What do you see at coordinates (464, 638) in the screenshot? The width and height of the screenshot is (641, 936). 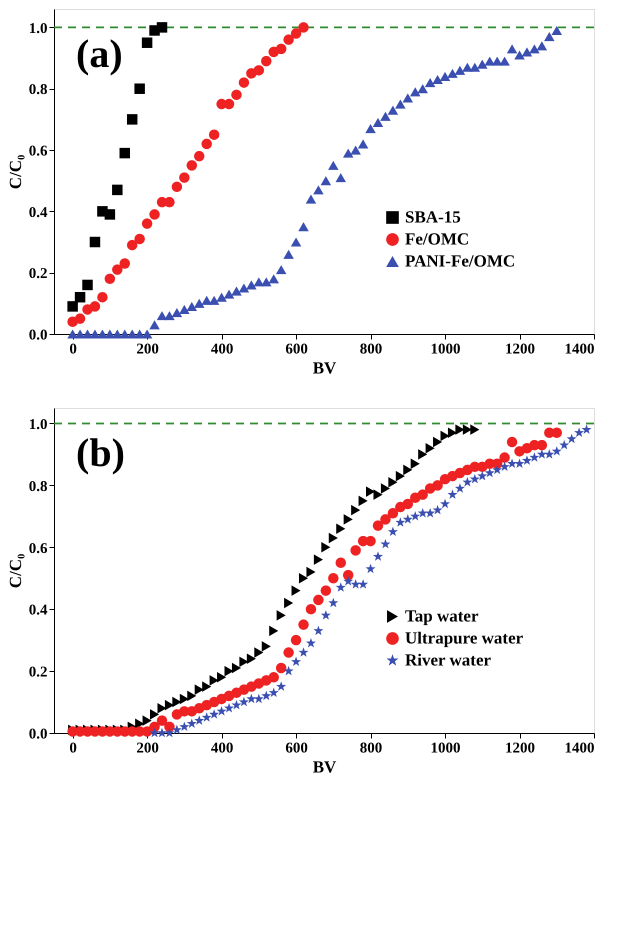 I see `legend-label: Ultrapure water` at bounding box center [464, 638].